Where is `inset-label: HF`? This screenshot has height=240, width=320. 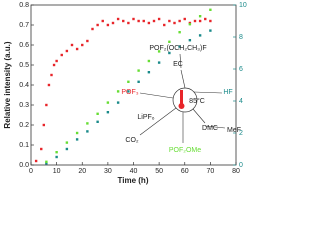 inset-label: HF is located at coordinates (227, 92).